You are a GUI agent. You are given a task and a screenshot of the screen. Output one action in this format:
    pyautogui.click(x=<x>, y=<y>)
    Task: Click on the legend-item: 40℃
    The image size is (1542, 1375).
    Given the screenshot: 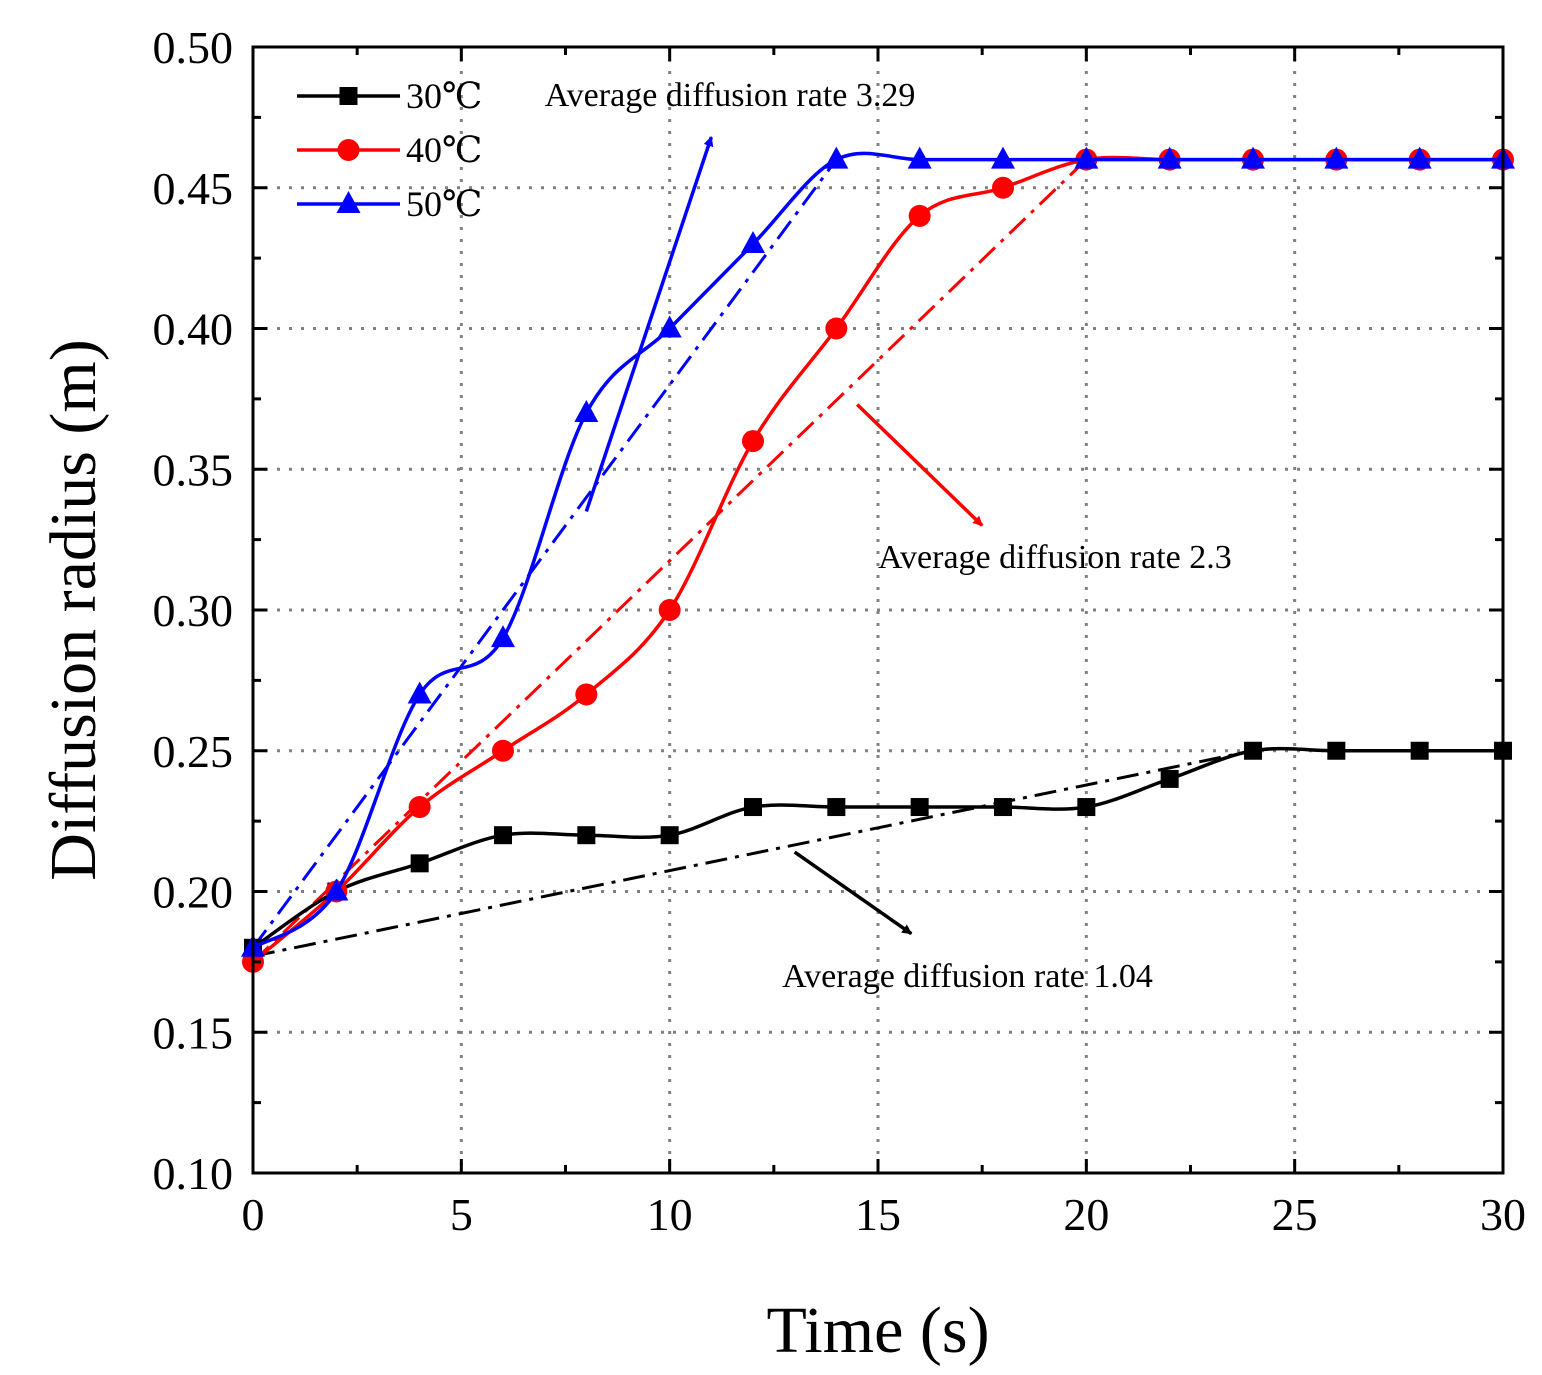 What is the action you would take?
    pyautogui.click(x=389, y=150)
    